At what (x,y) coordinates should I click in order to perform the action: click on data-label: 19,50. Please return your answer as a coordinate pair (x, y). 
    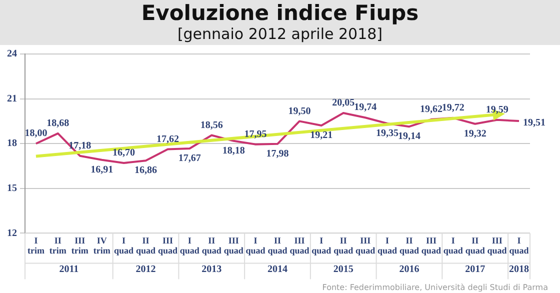
    Looking at the image, I should click on (299, 111).